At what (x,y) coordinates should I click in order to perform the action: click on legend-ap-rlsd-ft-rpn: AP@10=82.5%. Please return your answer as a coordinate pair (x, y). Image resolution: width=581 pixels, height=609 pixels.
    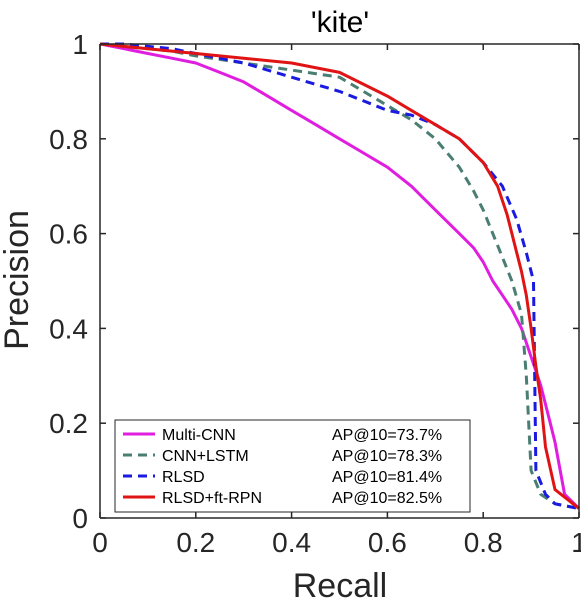
    Looking at the image, I should click on (387, 498).